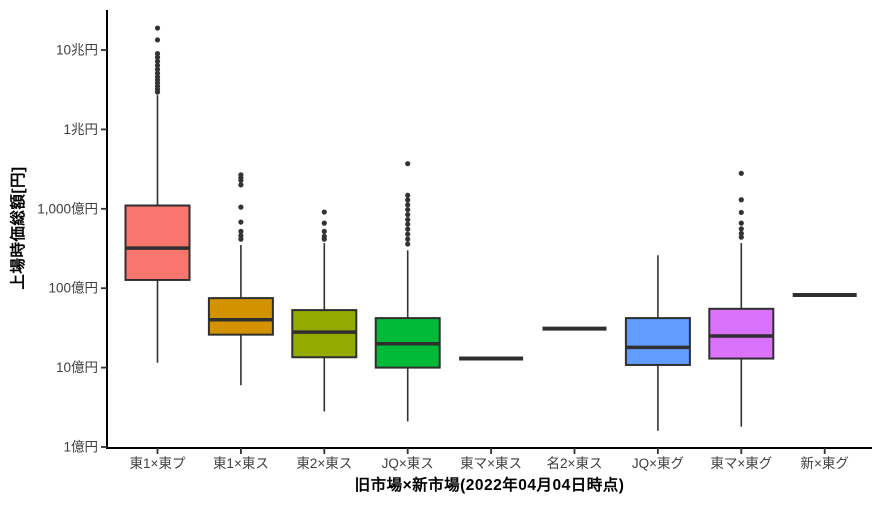 This screenshot has width=885, height=505. Describe the element at coordinates (741, 463) in the screenshot. I see `x-tick-label: 東マ×東グ` at that location.